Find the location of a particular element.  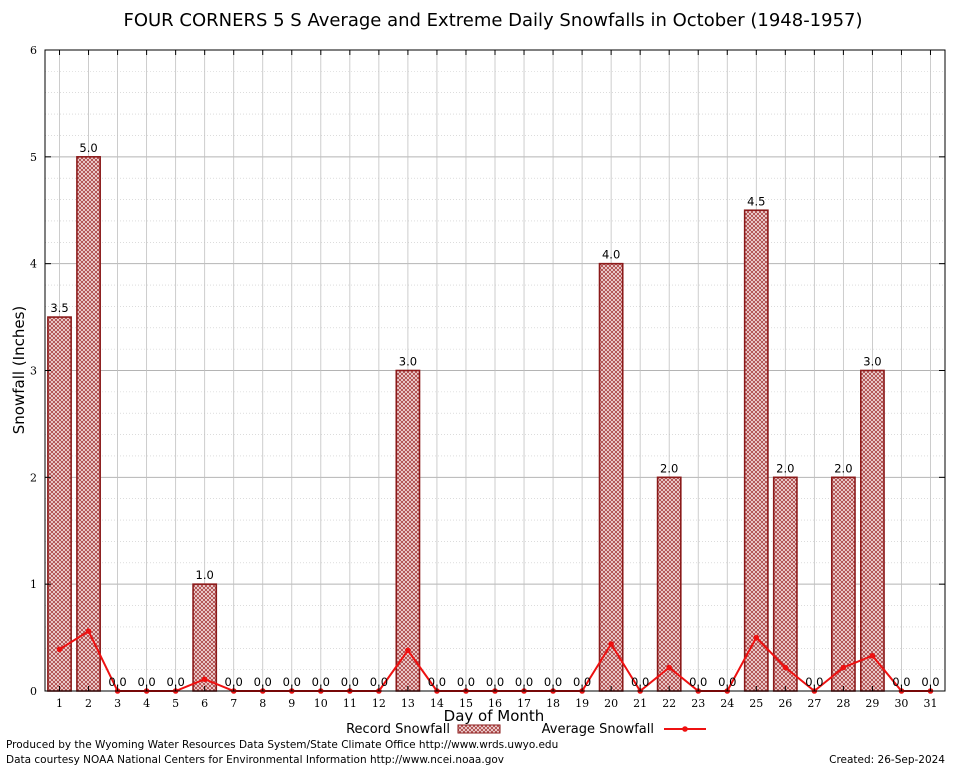

x-tick-label: 8 is located at coordinates (262, 703).